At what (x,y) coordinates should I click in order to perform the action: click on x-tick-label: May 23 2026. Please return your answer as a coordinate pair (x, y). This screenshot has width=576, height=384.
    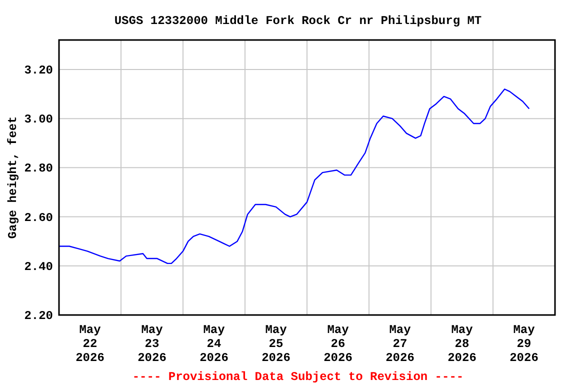
    Looking at the image, I should click on (152, 344).